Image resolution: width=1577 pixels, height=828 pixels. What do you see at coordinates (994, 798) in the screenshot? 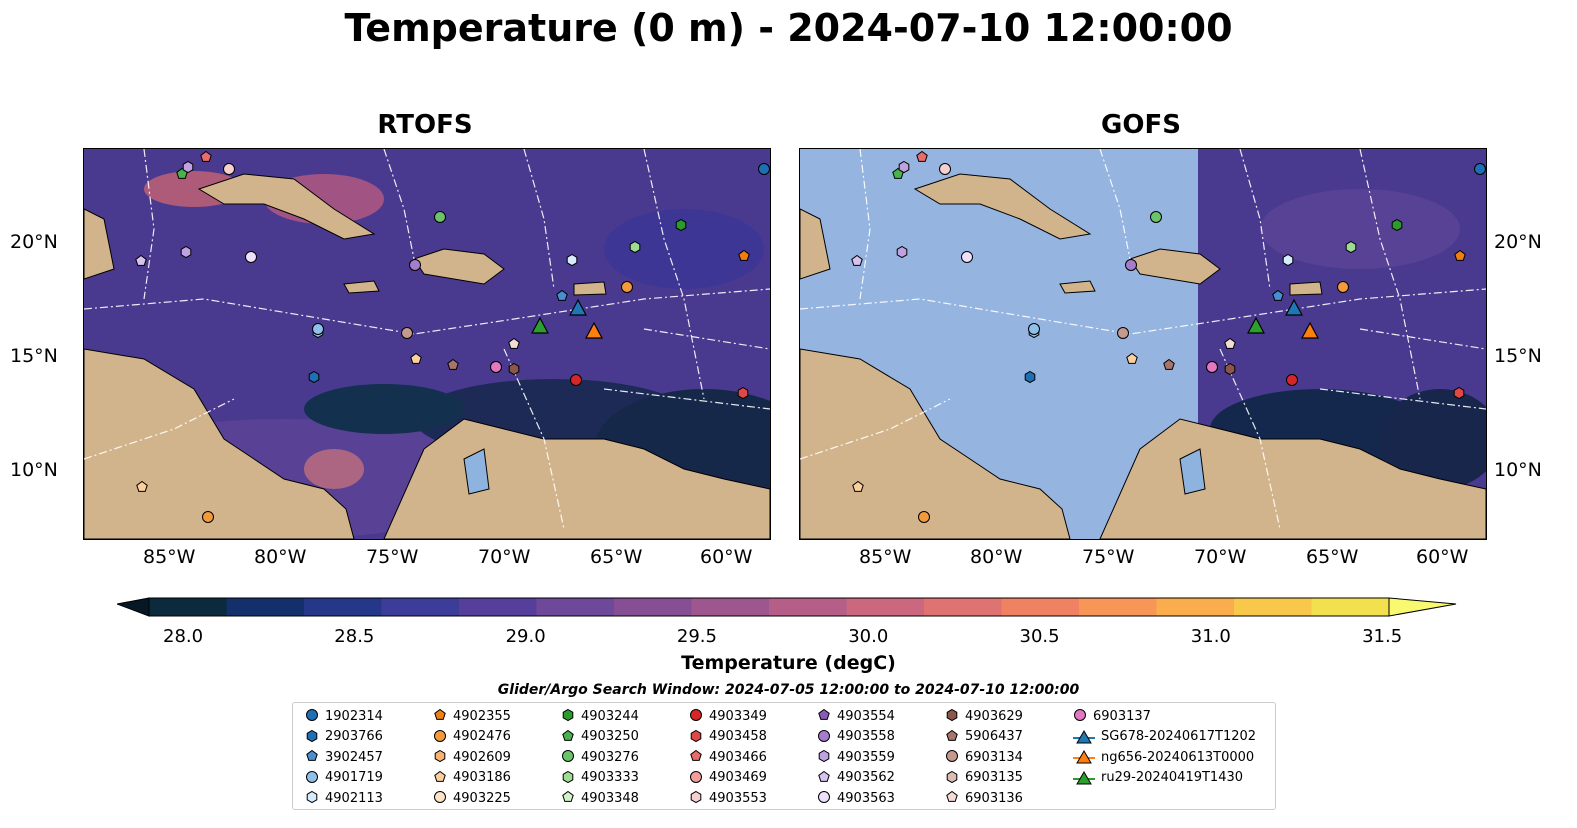
I see `legend-label: 6903136` at bounding box center [994, 798].